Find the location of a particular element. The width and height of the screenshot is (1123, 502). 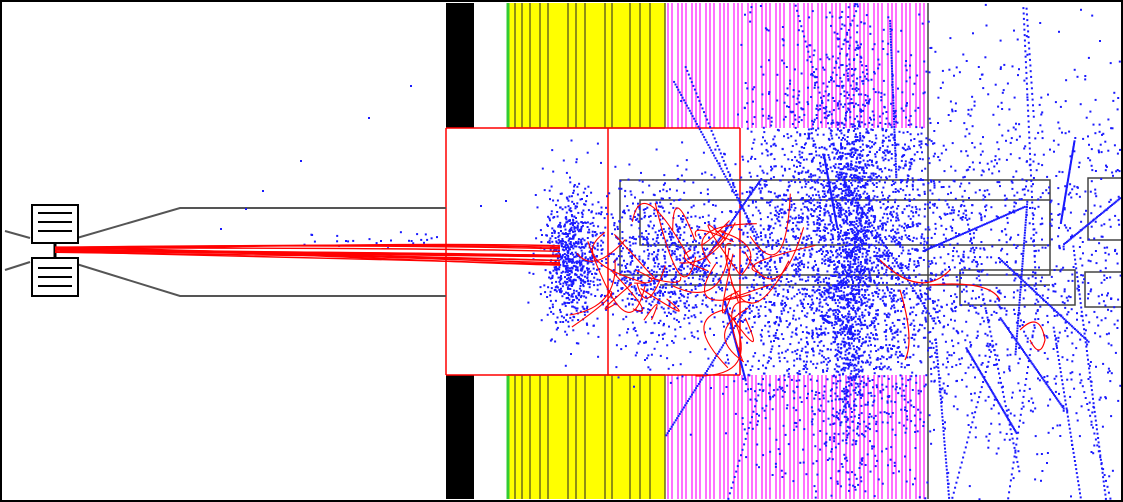

inner-chamber-outline is located at coordinates (593, 251).